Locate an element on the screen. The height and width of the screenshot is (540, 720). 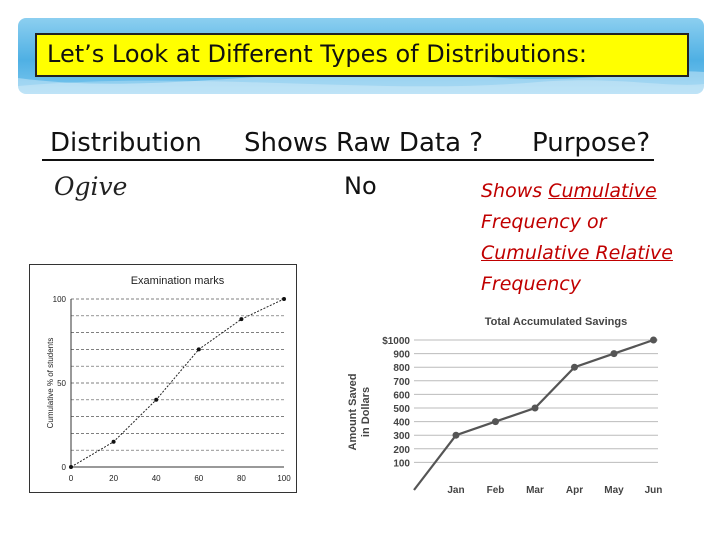
x-tick-label: Jan is located at coordinates (455, 490).